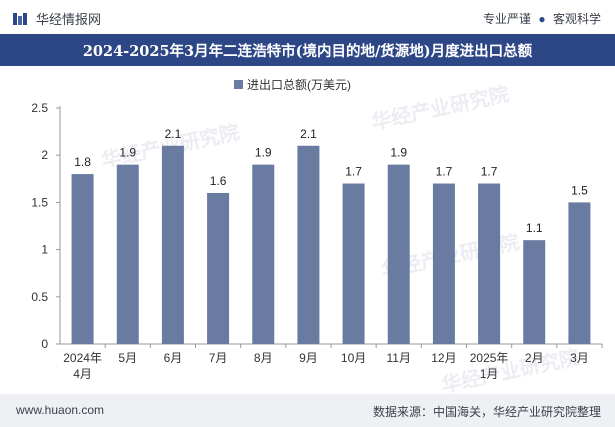  What do you see at coordinates (218, 181) in the screenshot?
I see `bar-value-label: 1.6` at bounding box center [218, 181].